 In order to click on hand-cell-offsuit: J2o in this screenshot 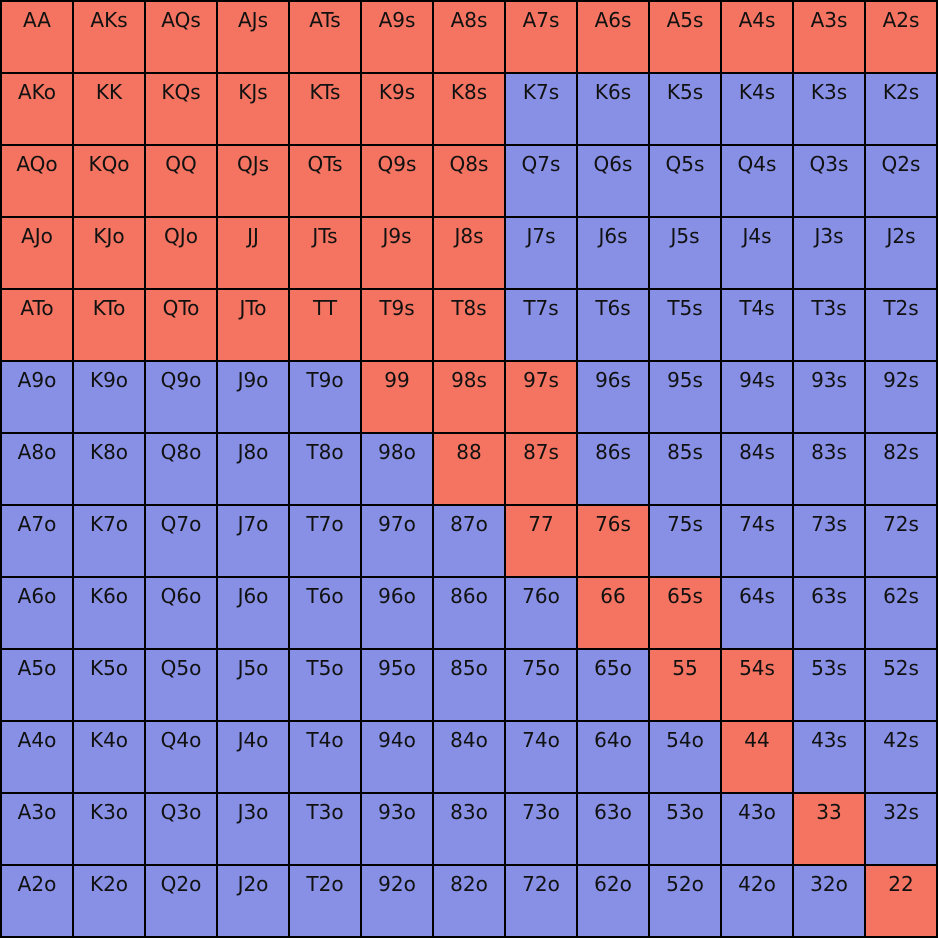, I will do `click(253, 901)`.